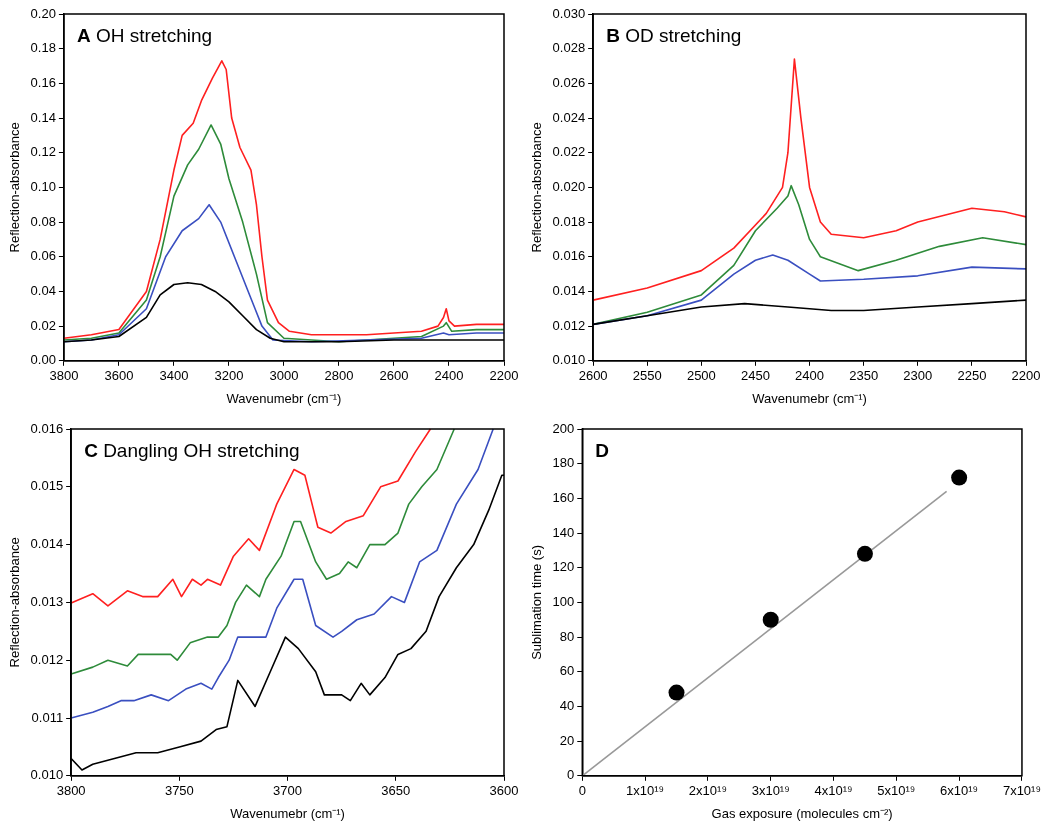  What do you see at coordinates (972, 376) in the screenshot?
I see `x-tick-label: 2250` at bounding box center [972, 376].